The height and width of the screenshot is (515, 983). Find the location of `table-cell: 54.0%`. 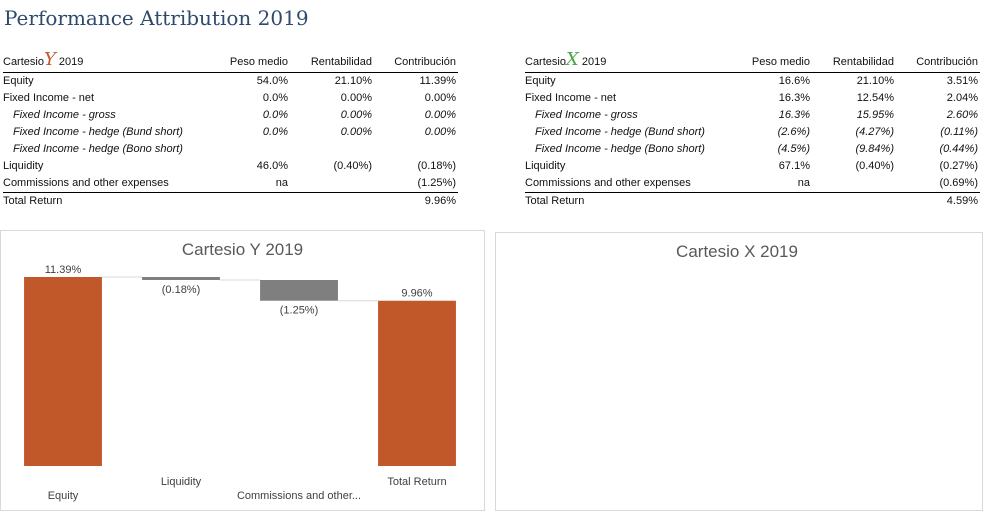

table-cell: 54.0% is located at coordinates (272, 81).